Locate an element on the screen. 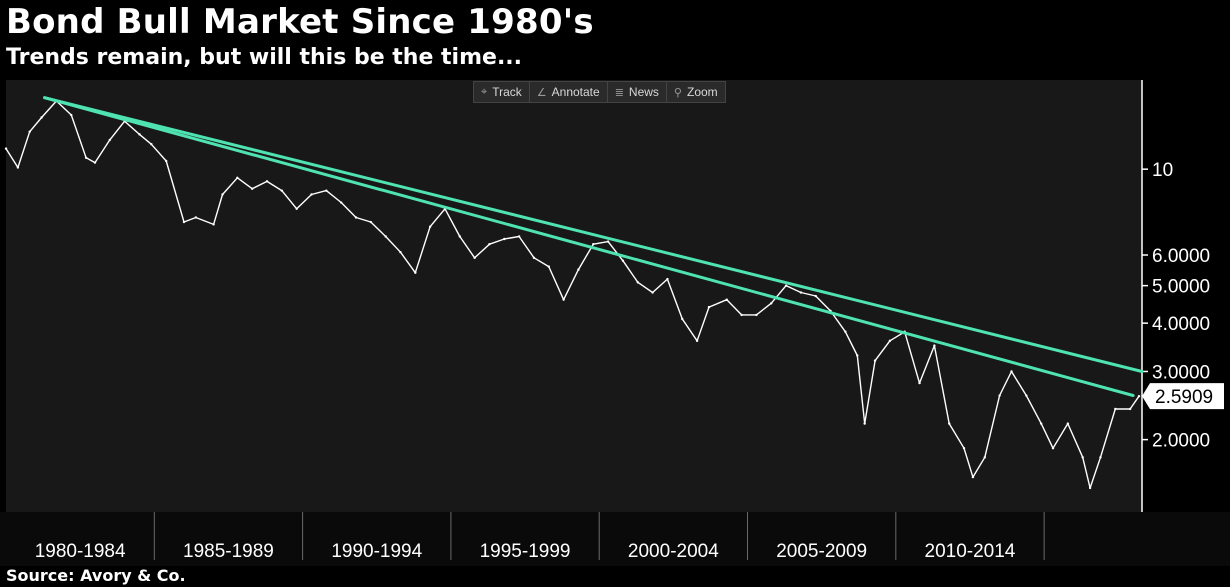  track-button: ⌖ Track is located at coordinates (502, 92).